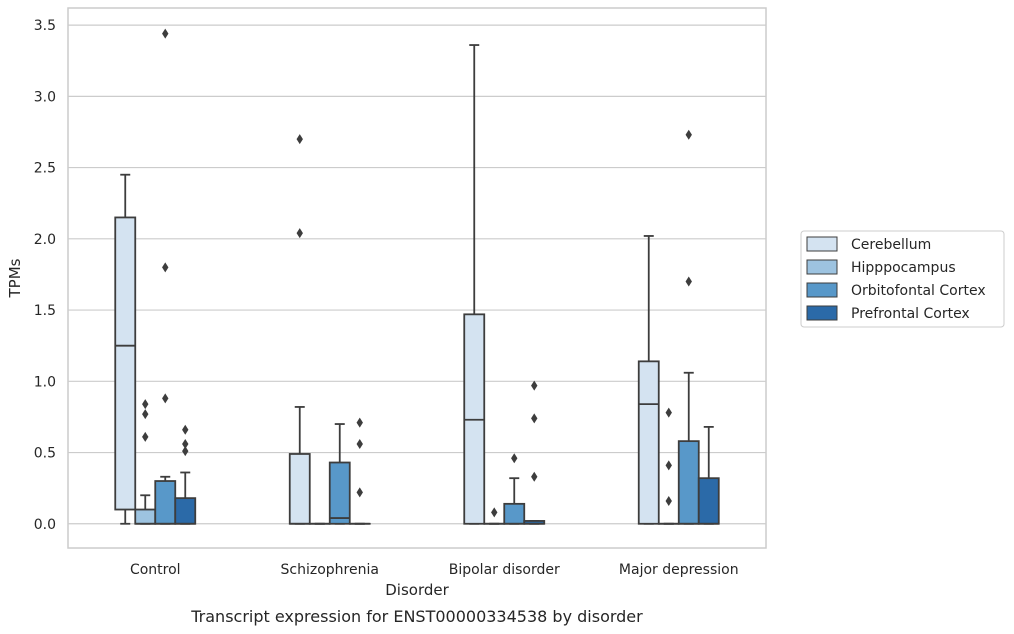 The image size is (1014, 634). Describe the element at coordinates (504, 570) in the screenshot. I see `x-tick-label: Bipolar disorder` at that location.